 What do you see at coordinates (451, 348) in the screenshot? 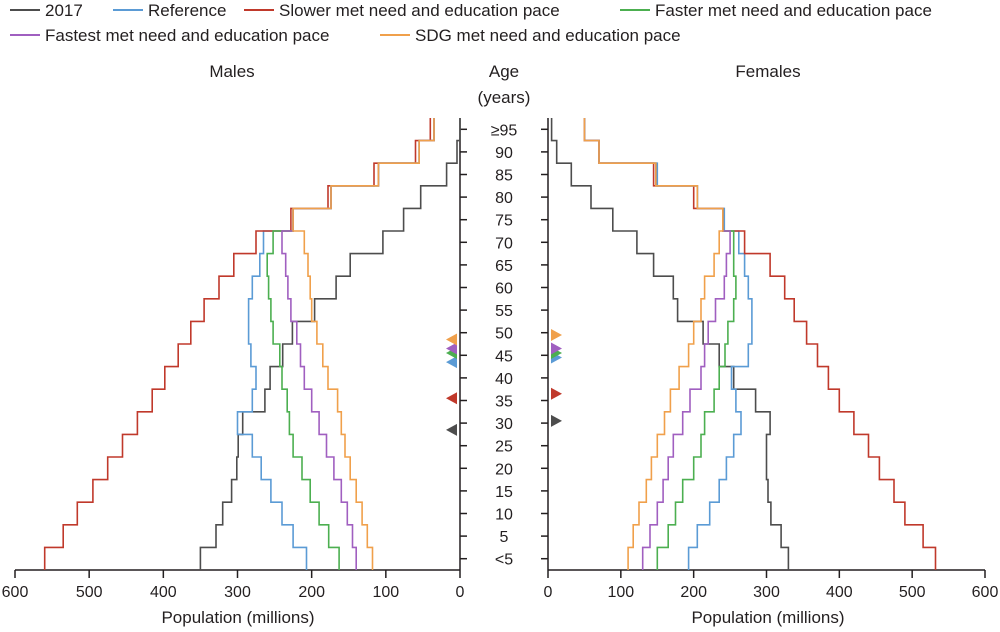
I see `males-median-marker-fastest-met-need-and-education-pace` at bounding box center [451, 348].